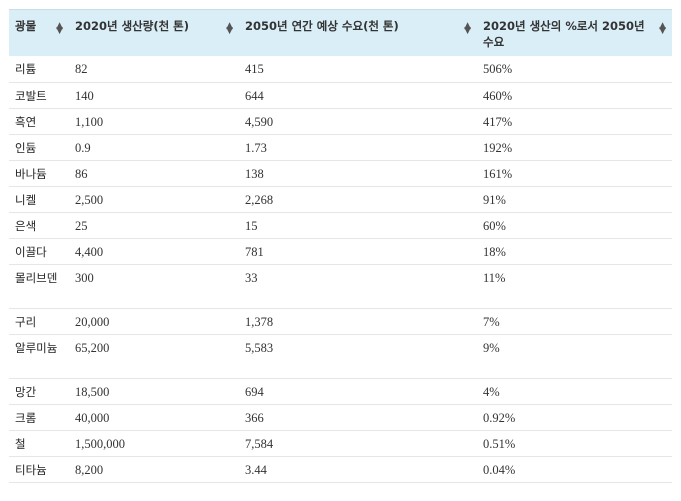 The width and height of the screenshot is (681, 501). What do you see at coordinates (39, 286) in the screenshot?
I see `mineral-cell: 몰리브덴` at bounding box center [39, 286].